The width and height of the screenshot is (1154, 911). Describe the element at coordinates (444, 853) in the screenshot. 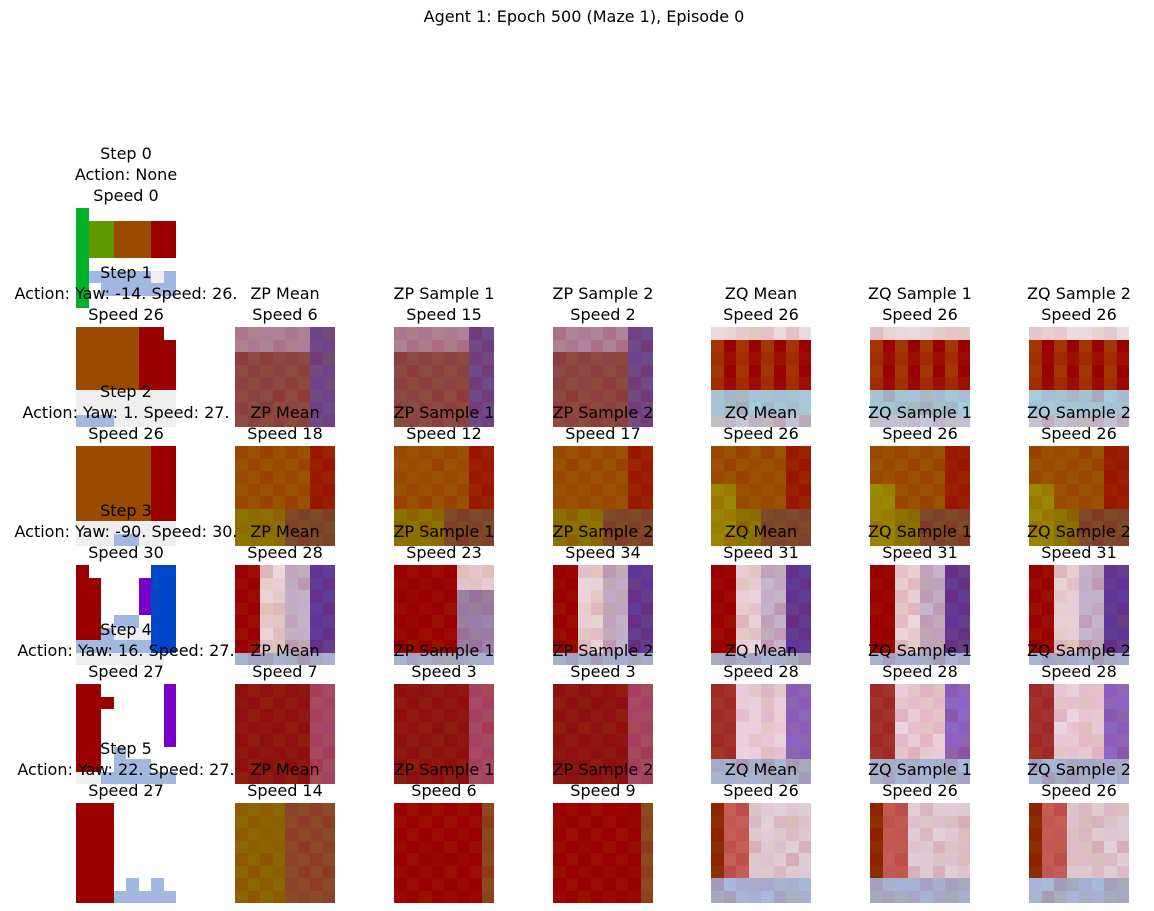

I see `step-5-zp-sample-1-image` at that location.